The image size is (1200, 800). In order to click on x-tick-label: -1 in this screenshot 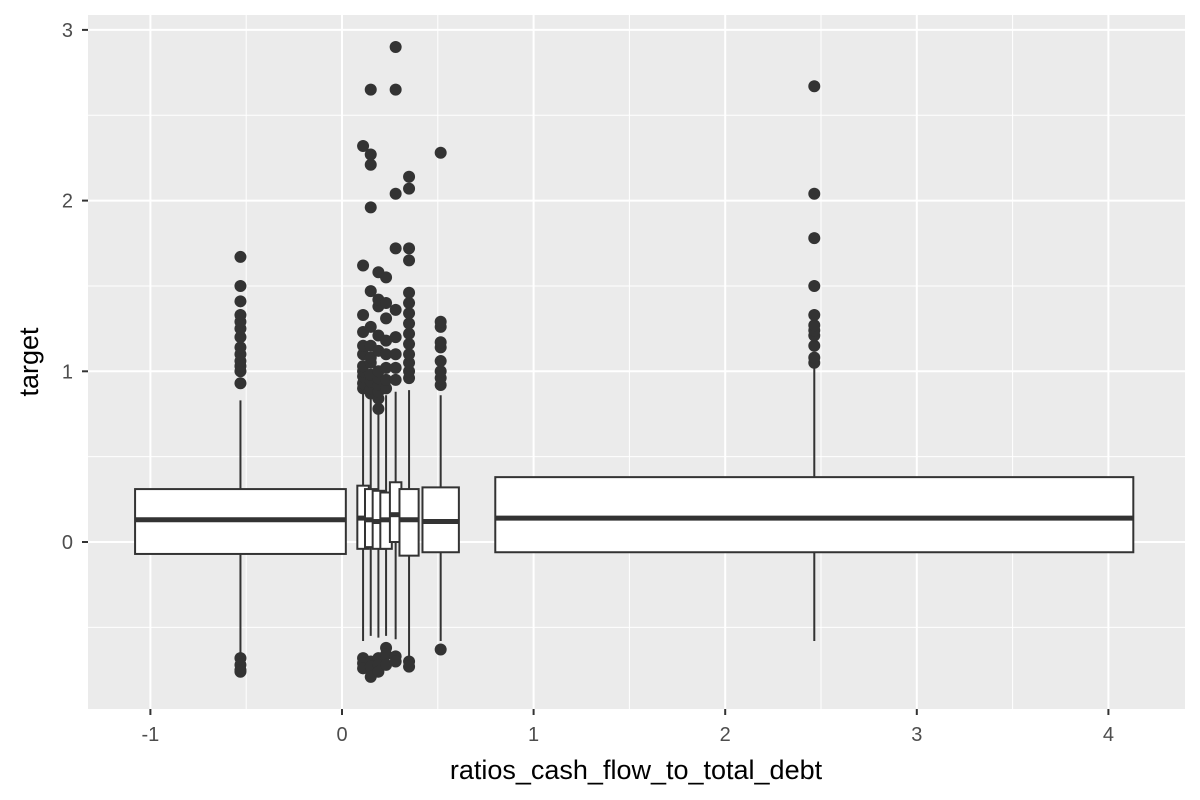, I will do `click(151, 735)`.